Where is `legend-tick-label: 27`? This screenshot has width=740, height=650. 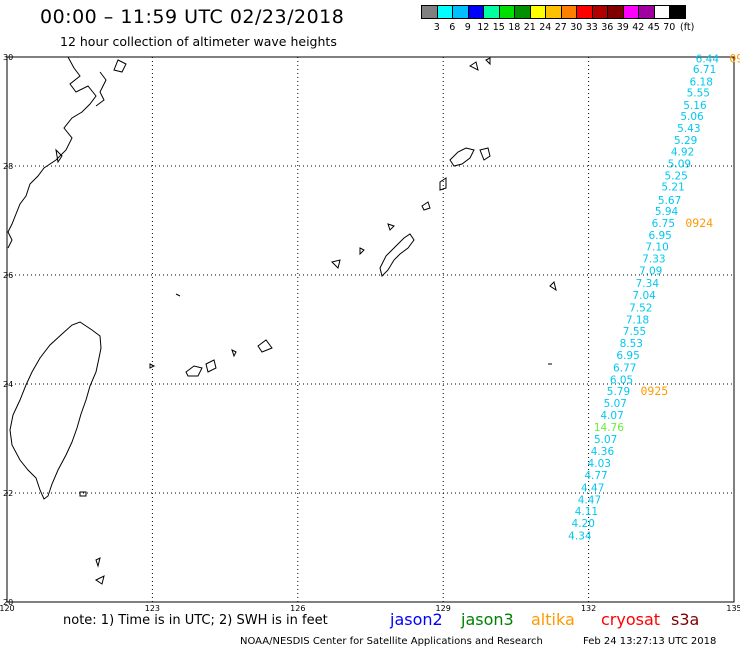 legend-tick-label: 27 is located at coordinates (560, 27).